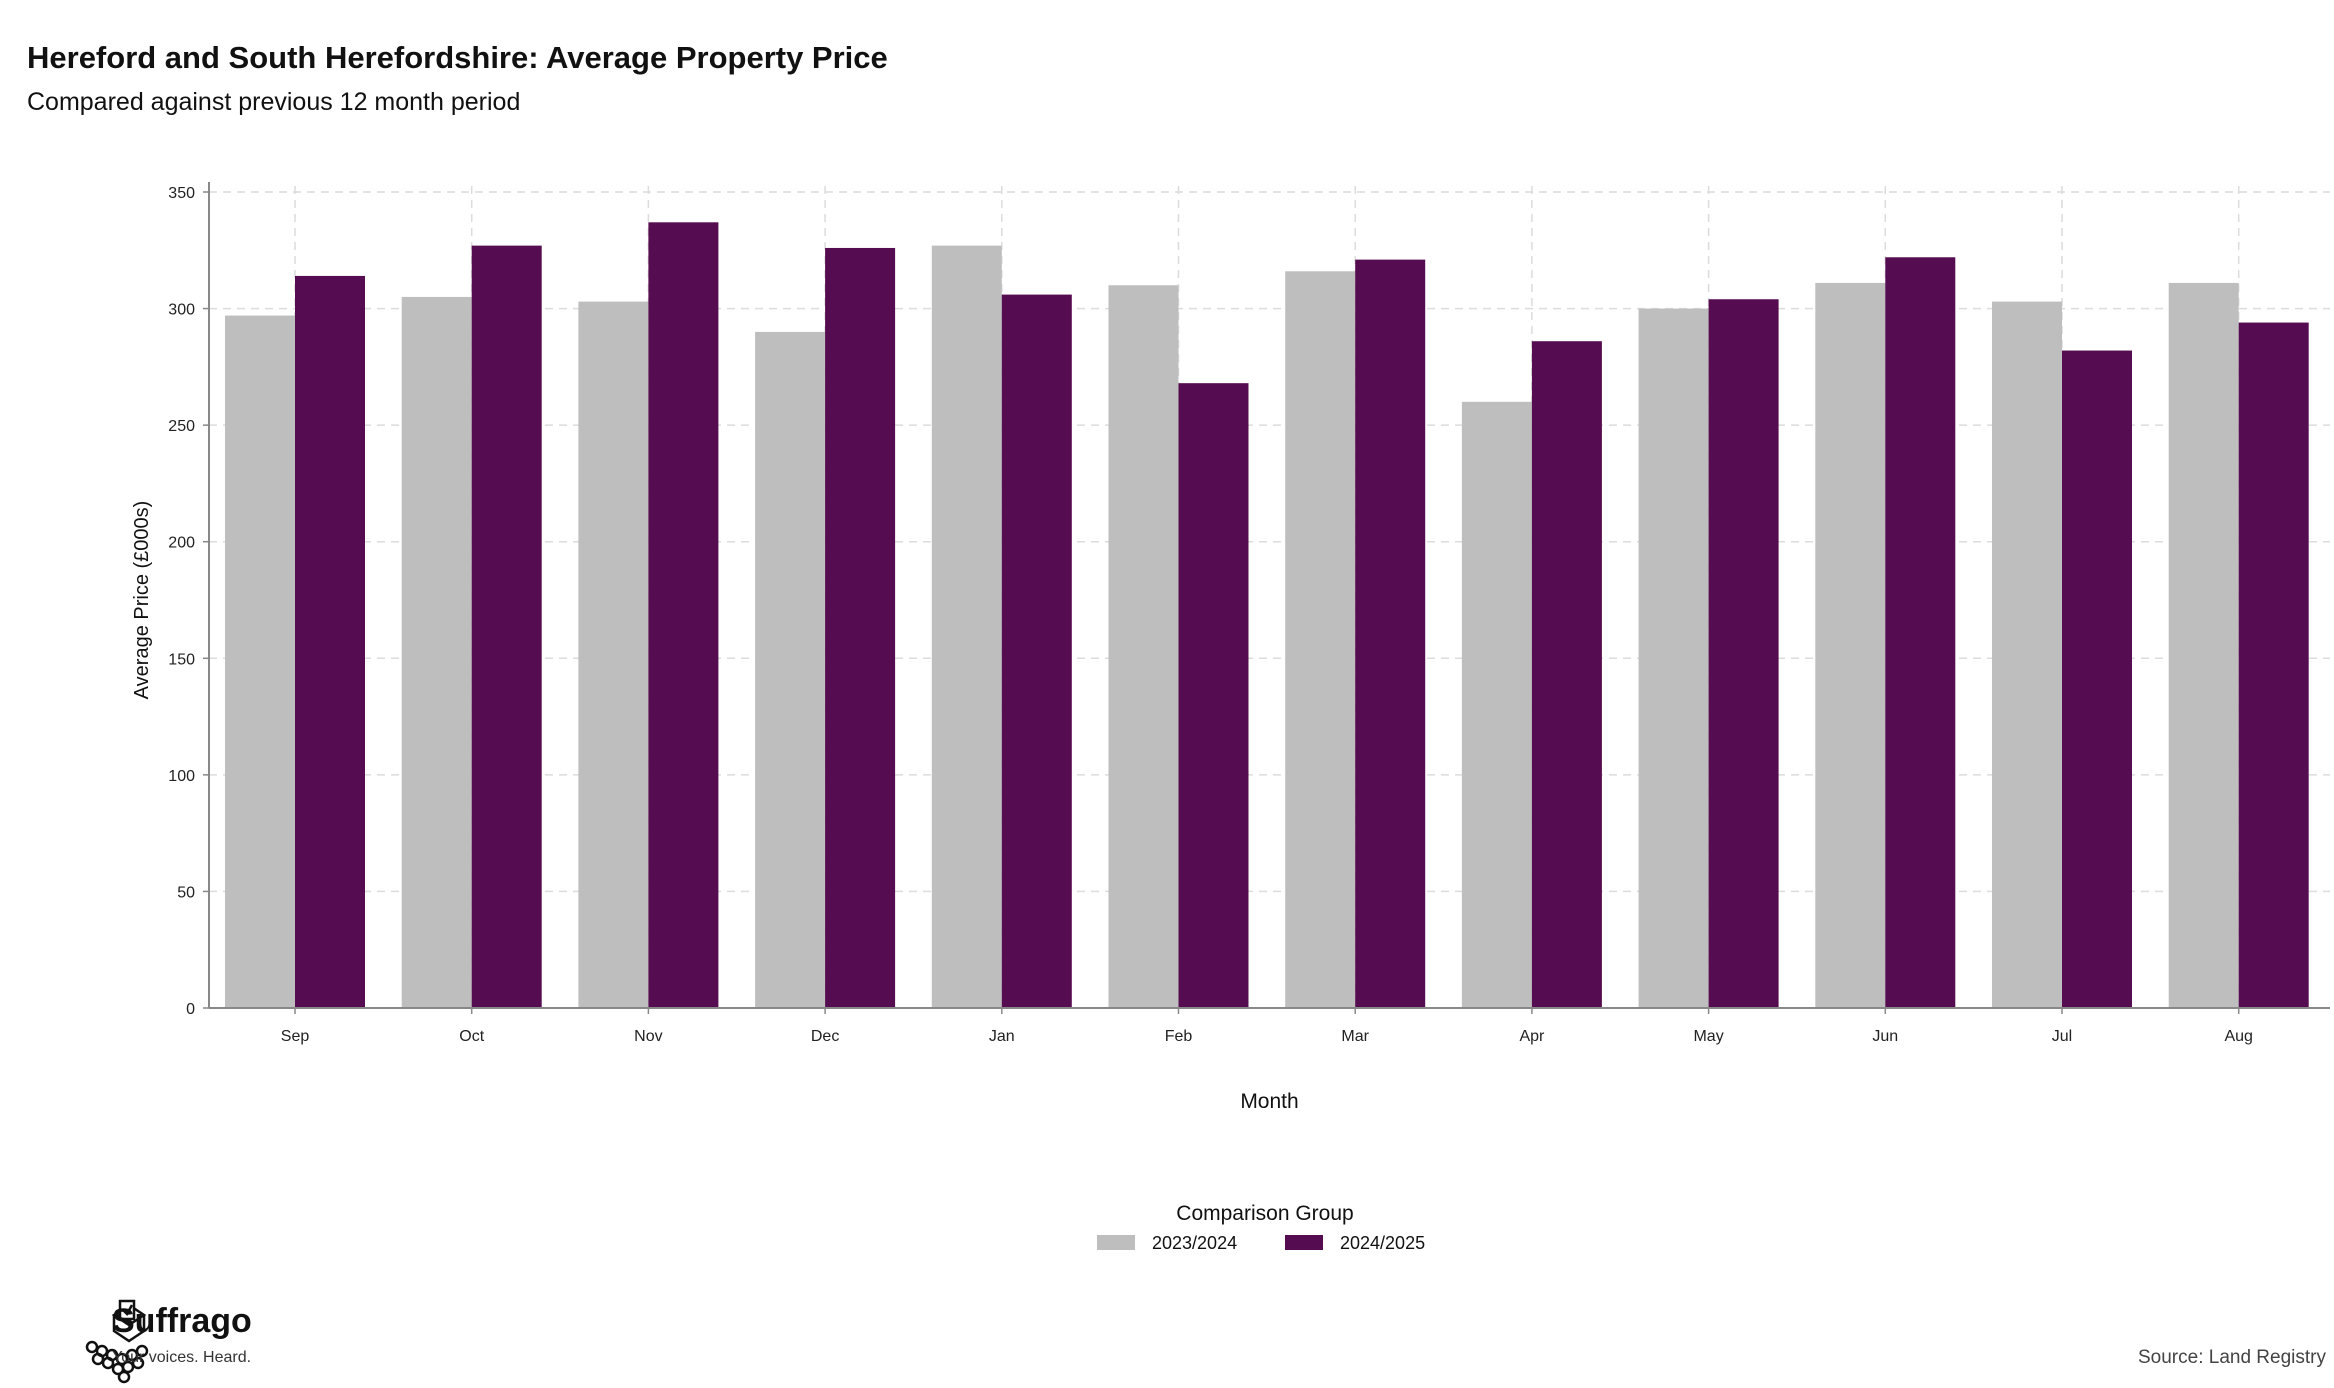 This screenshot has width=2334, height=1388. I want to click on y-tick-label: 100, so click(181, 776).